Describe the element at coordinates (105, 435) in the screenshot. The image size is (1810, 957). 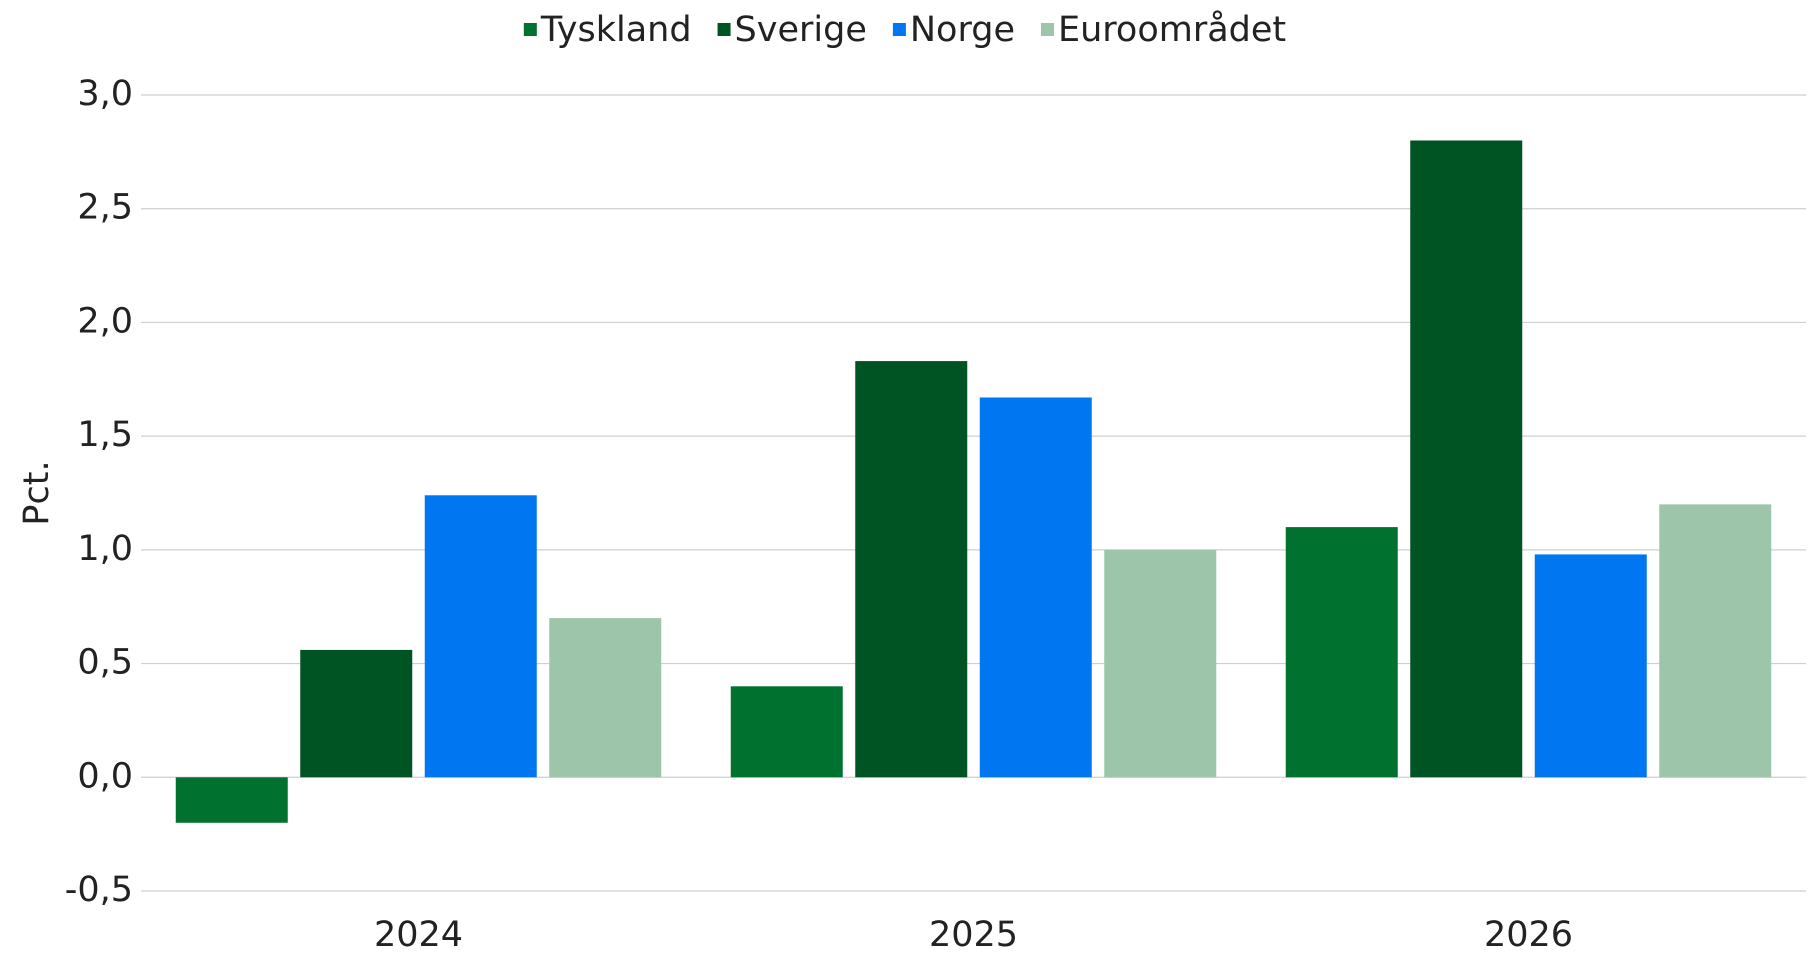
I see `y-tick-label: 1,5` at that location.